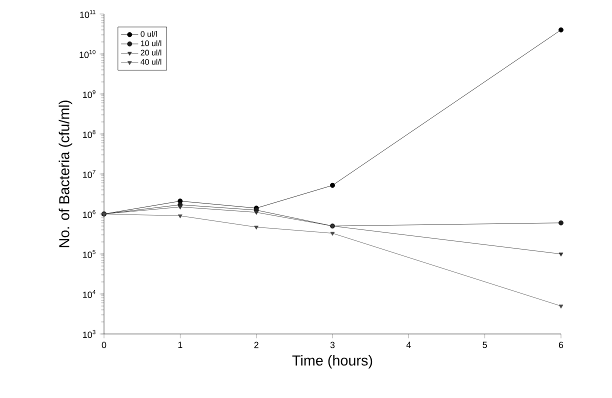 This screenshot has height=398, width=612. What do you see at coordinates (89, 174) in the screenshot?
I see `y-tick-label: 10$^{7}$` at bounding box center [89, 174].